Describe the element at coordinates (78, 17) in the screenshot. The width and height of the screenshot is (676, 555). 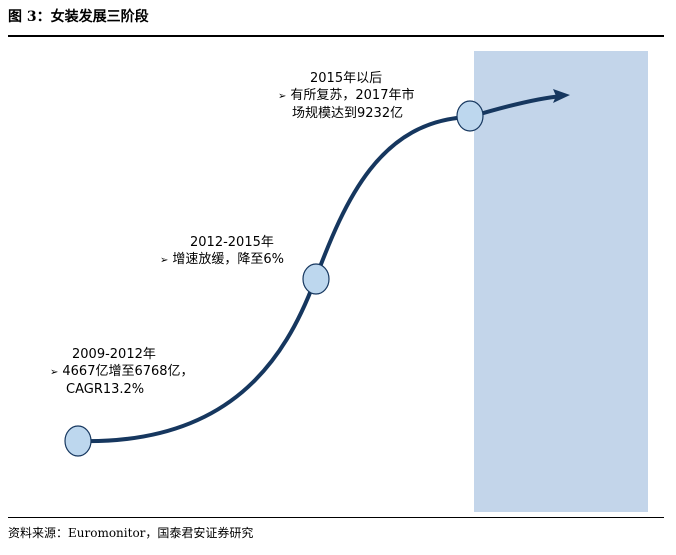
I see `figure-title: 图 3：女装发展三阶段` at that location.